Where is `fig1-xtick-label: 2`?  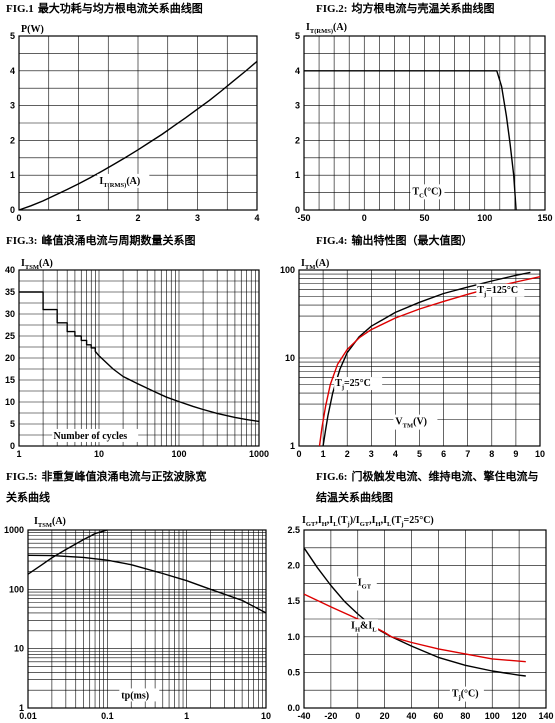
fig1-xtick-label: 2 is located at coordinates (137, 218).